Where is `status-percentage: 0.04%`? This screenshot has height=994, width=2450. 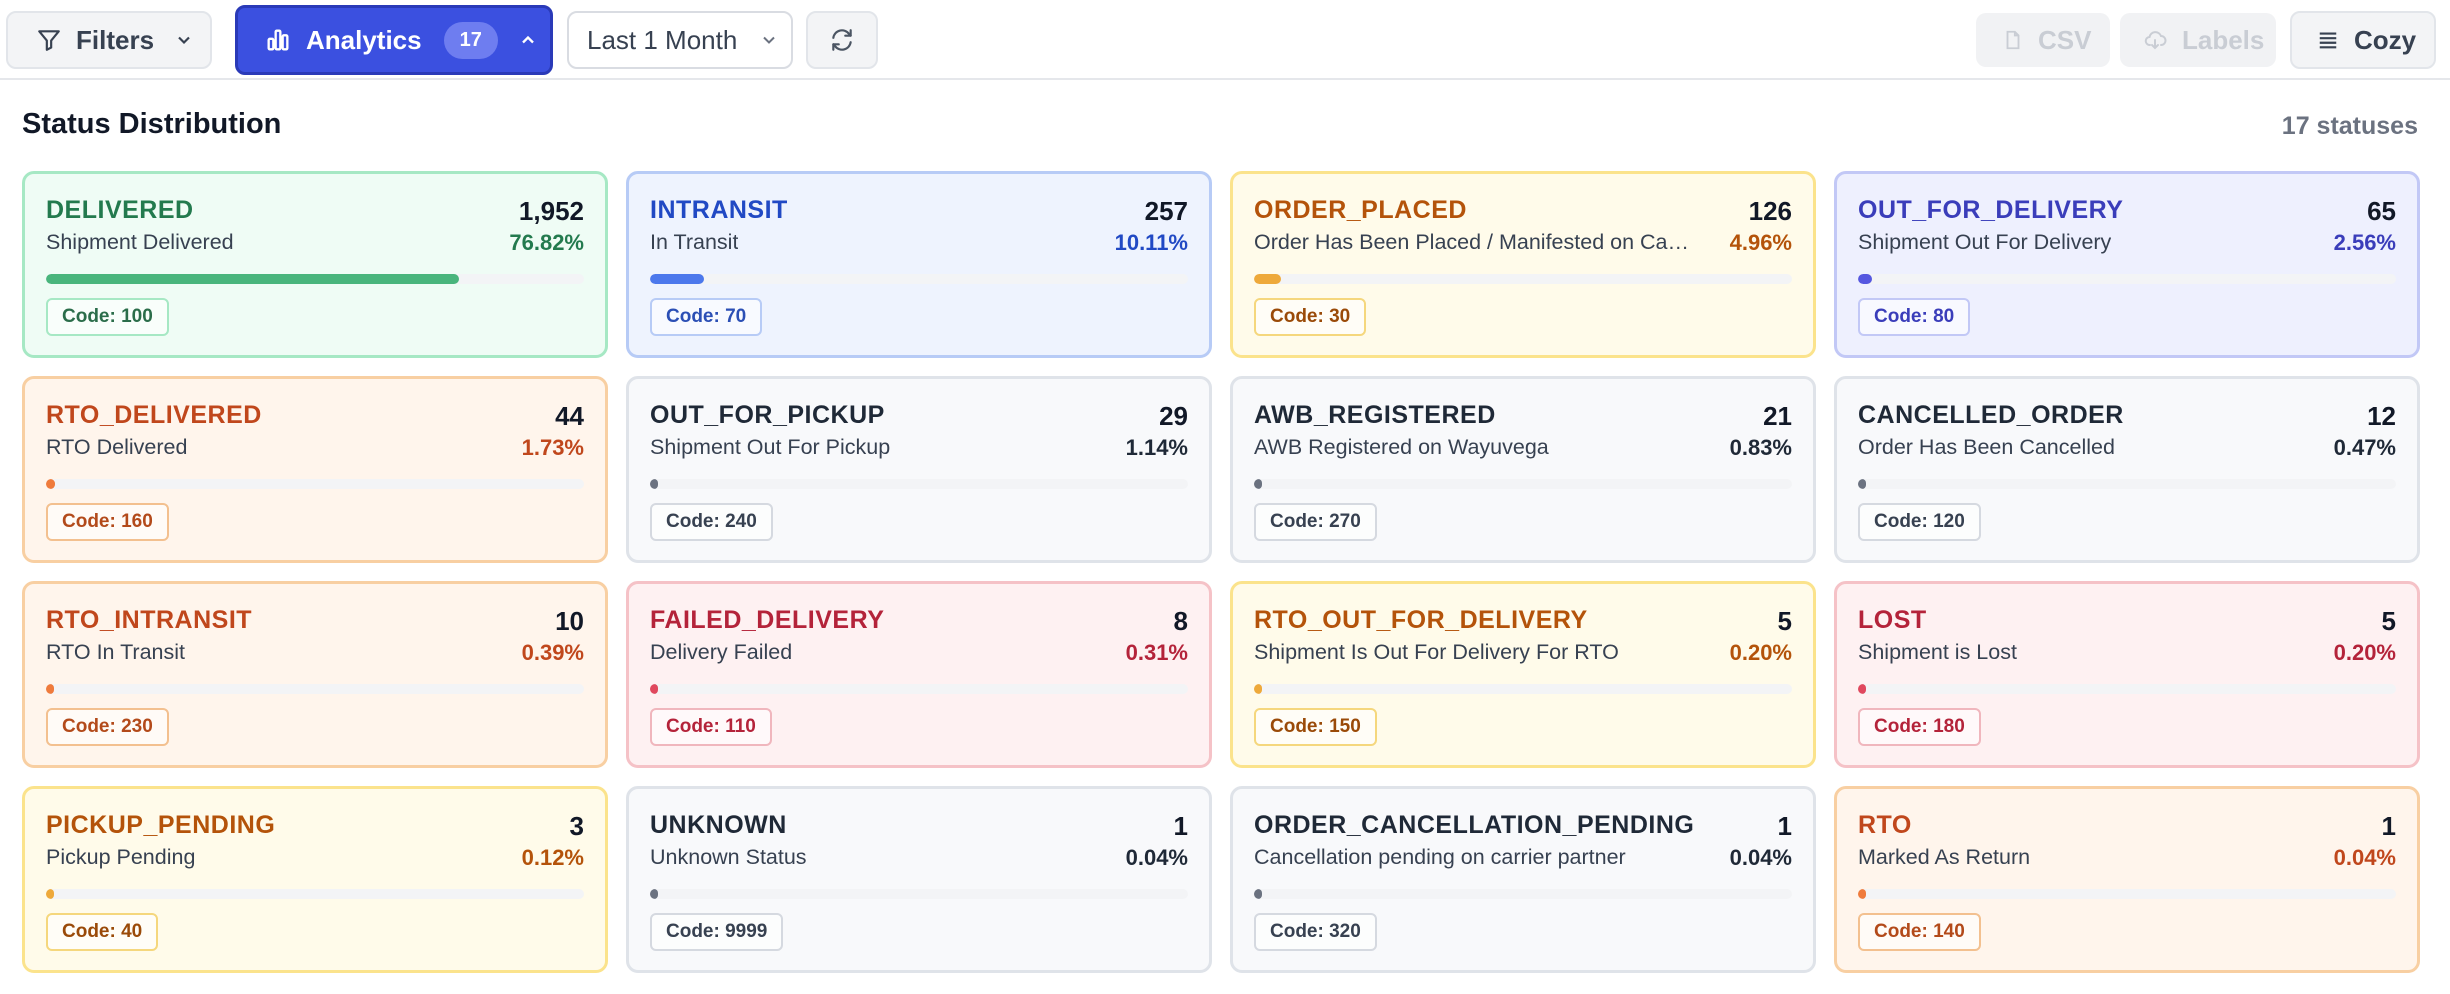 status-percentage: 0.04% is located at coordinates (2364, 857).